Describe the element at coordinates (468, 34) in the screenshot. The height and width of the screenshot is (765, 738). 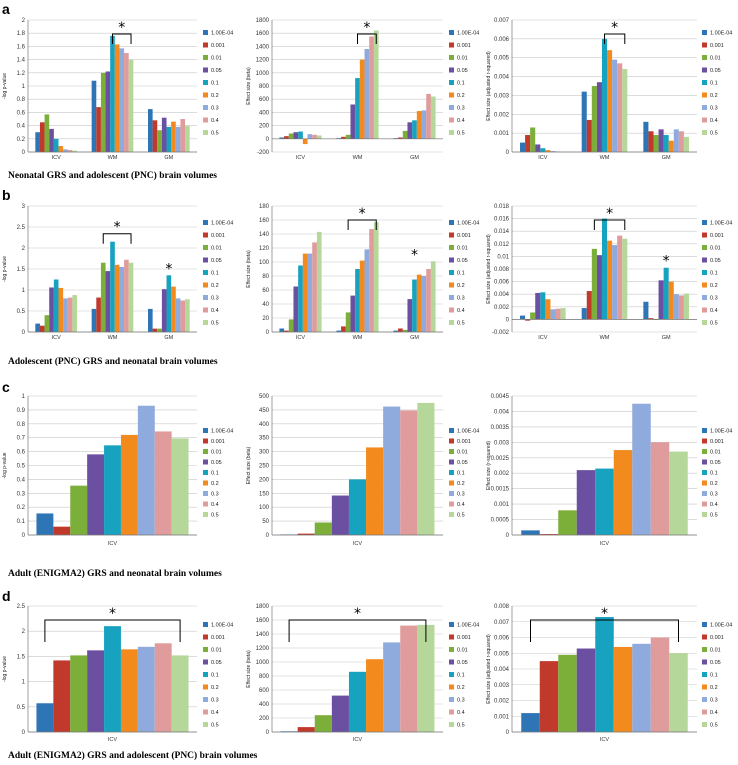
I see `legend-label: 1.00E-04` at that location.